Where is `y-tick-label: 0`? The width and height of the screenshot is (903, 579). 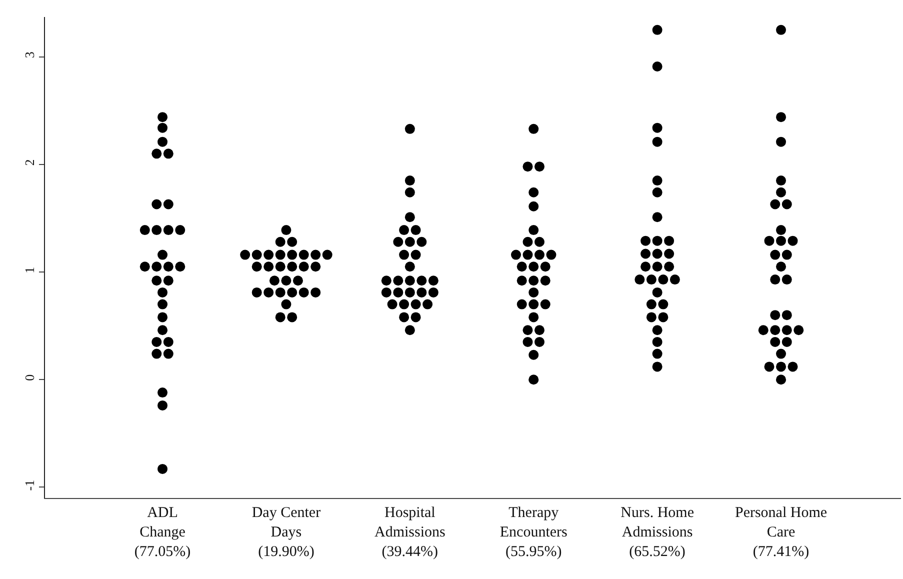 y-tick-label: 0 is located at coordinates (29, 377).